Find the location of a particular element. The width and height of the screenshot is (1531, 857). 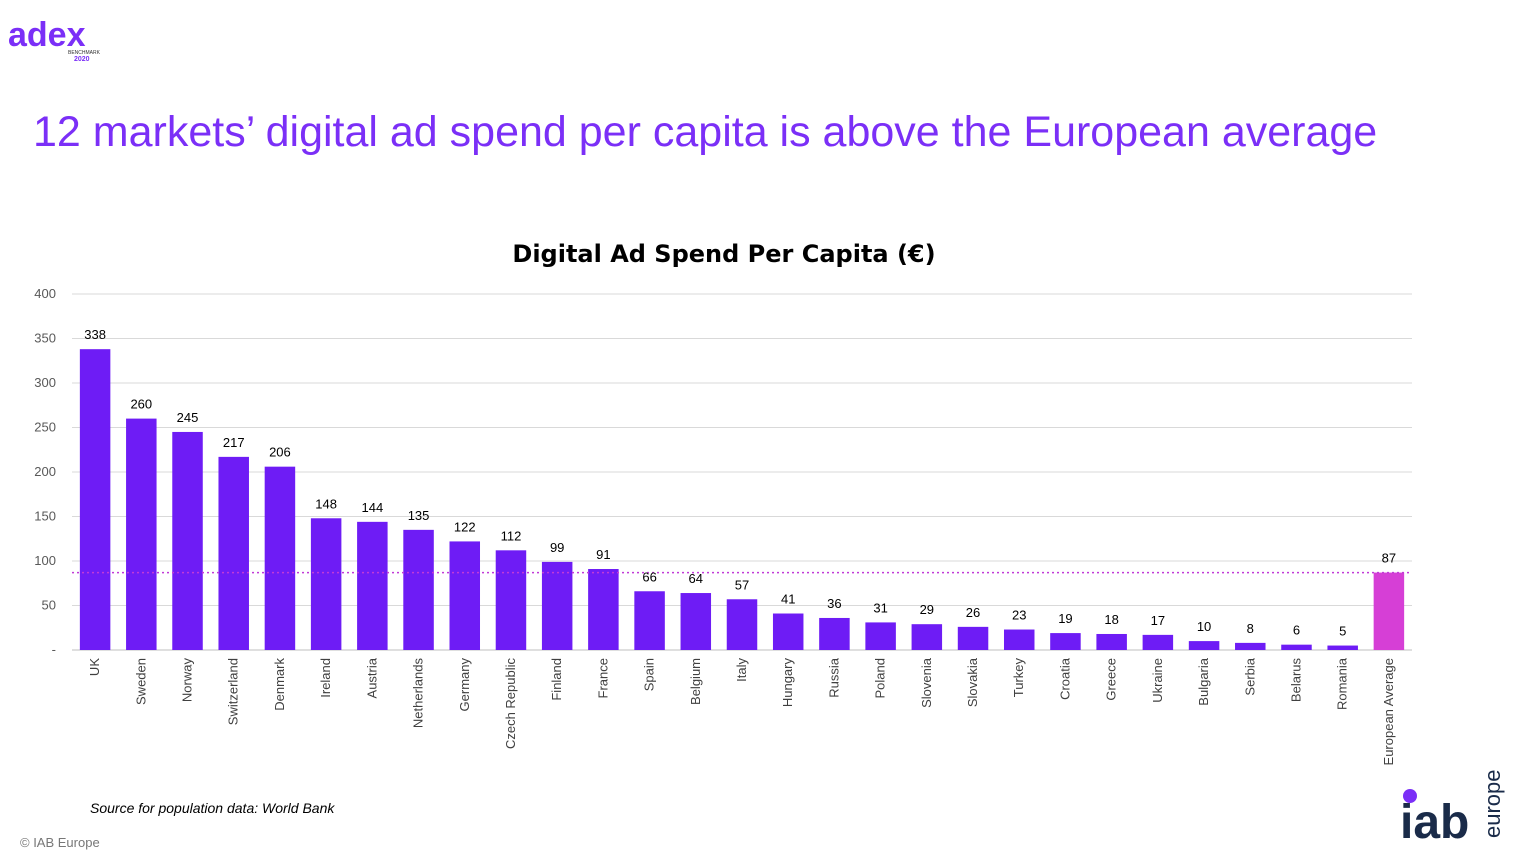

x-tick-label: European Average is located at coordinates (1388, 711).